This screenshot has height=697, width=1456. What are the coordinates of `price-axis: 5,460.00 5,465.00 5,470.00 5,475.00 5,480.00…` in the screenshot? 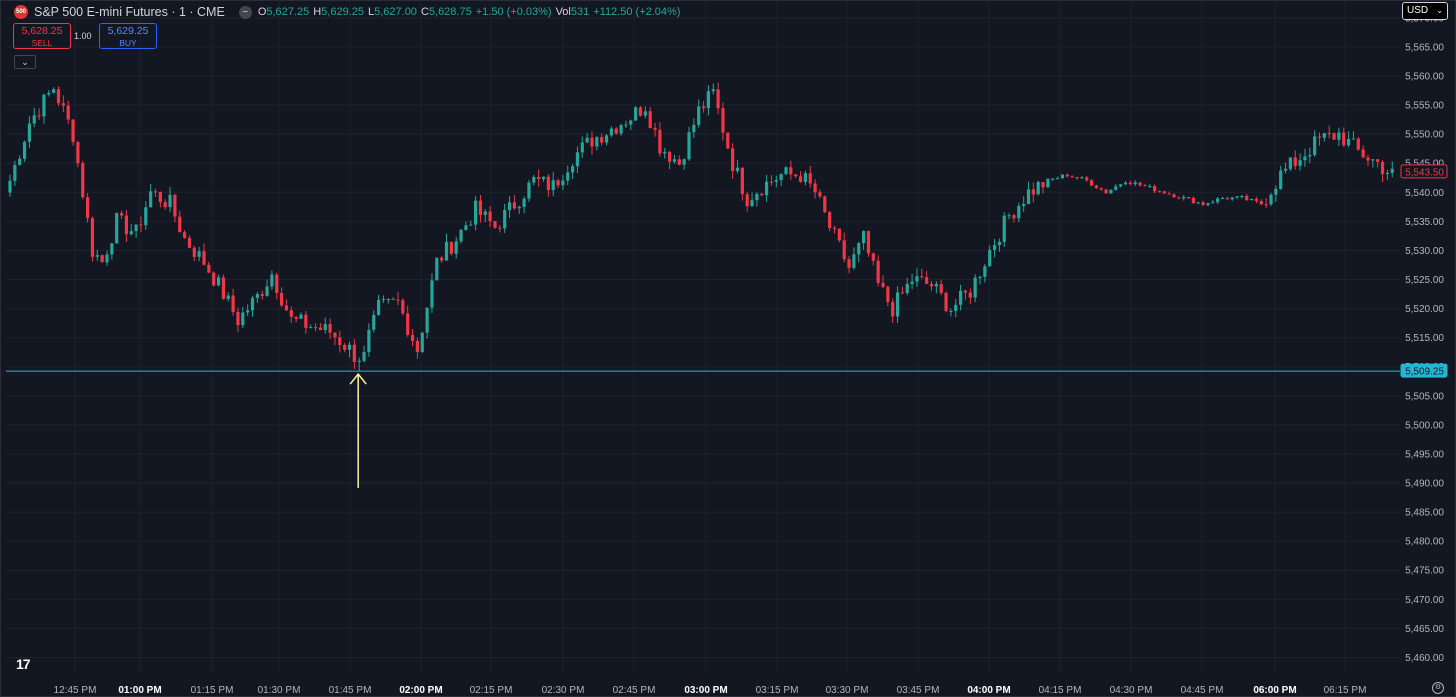 It's located at (1424, 338).